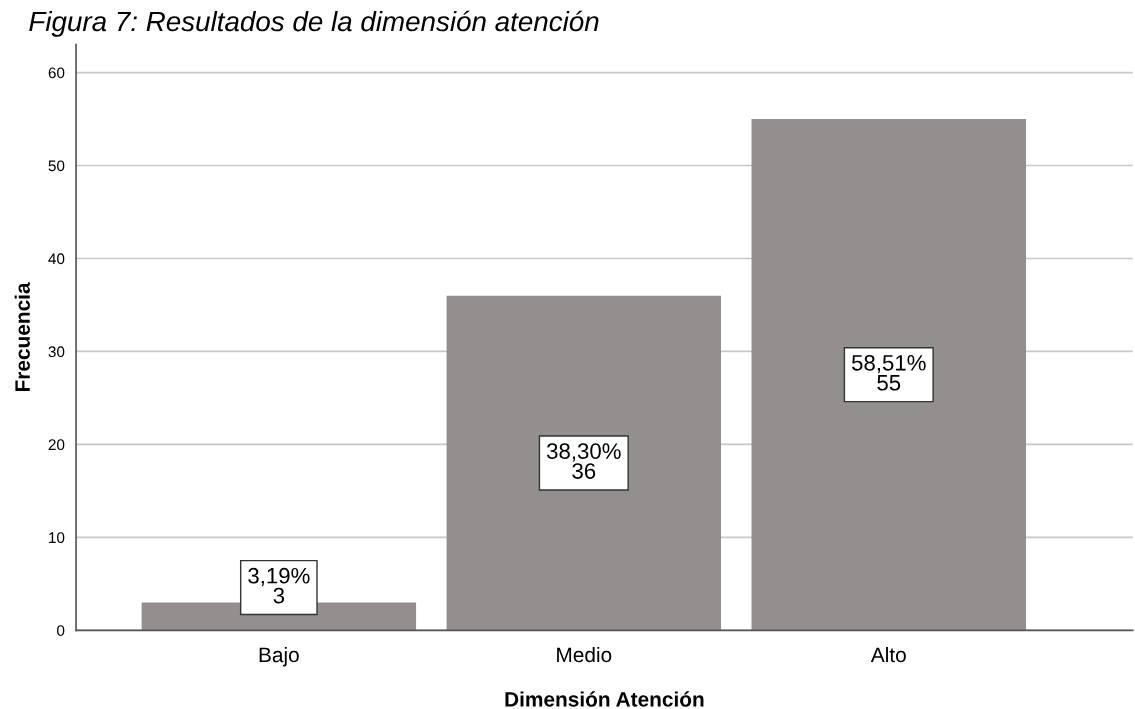 The width and height of the screenshot is (1135, 709). Describe the element at coordinates (61, 630) in the screenshot. I see `y-tick-label: 0` at that location.